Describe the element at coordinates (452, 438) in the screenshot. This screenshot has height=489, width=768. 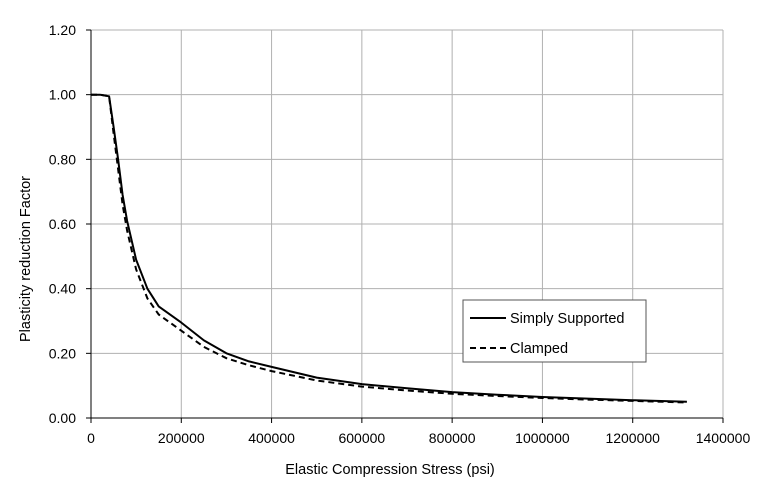
I see `x-tick-label: 800000` at that location.